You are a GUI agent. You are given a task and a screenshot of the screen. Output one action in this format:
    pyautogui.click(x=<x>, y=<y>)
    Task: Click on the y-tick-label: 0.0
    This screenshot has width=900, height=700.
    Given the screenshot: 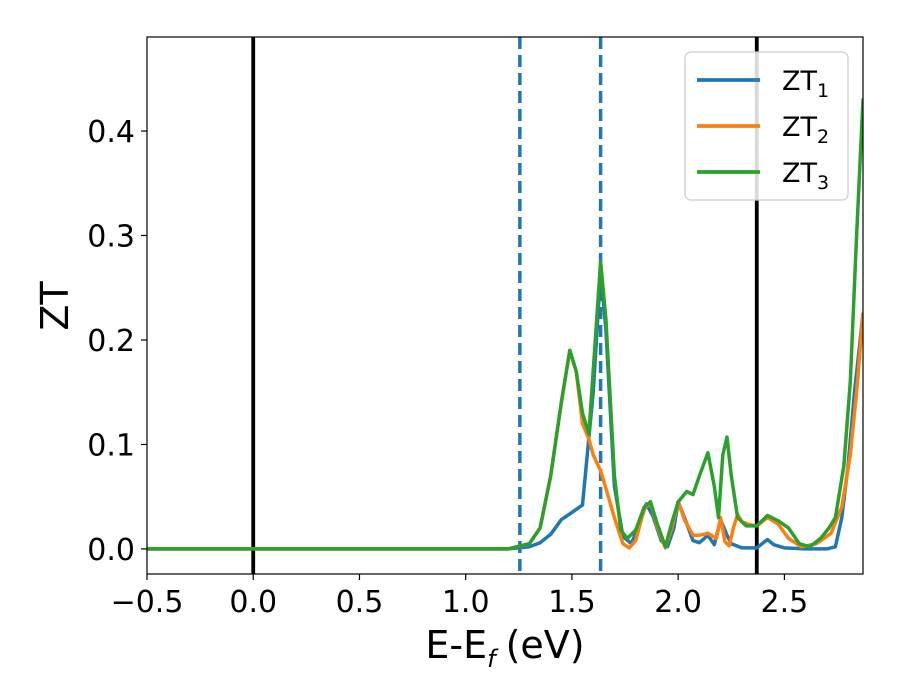 What is the action you would take?
    pyautogui.click(x=111, y=550)
    